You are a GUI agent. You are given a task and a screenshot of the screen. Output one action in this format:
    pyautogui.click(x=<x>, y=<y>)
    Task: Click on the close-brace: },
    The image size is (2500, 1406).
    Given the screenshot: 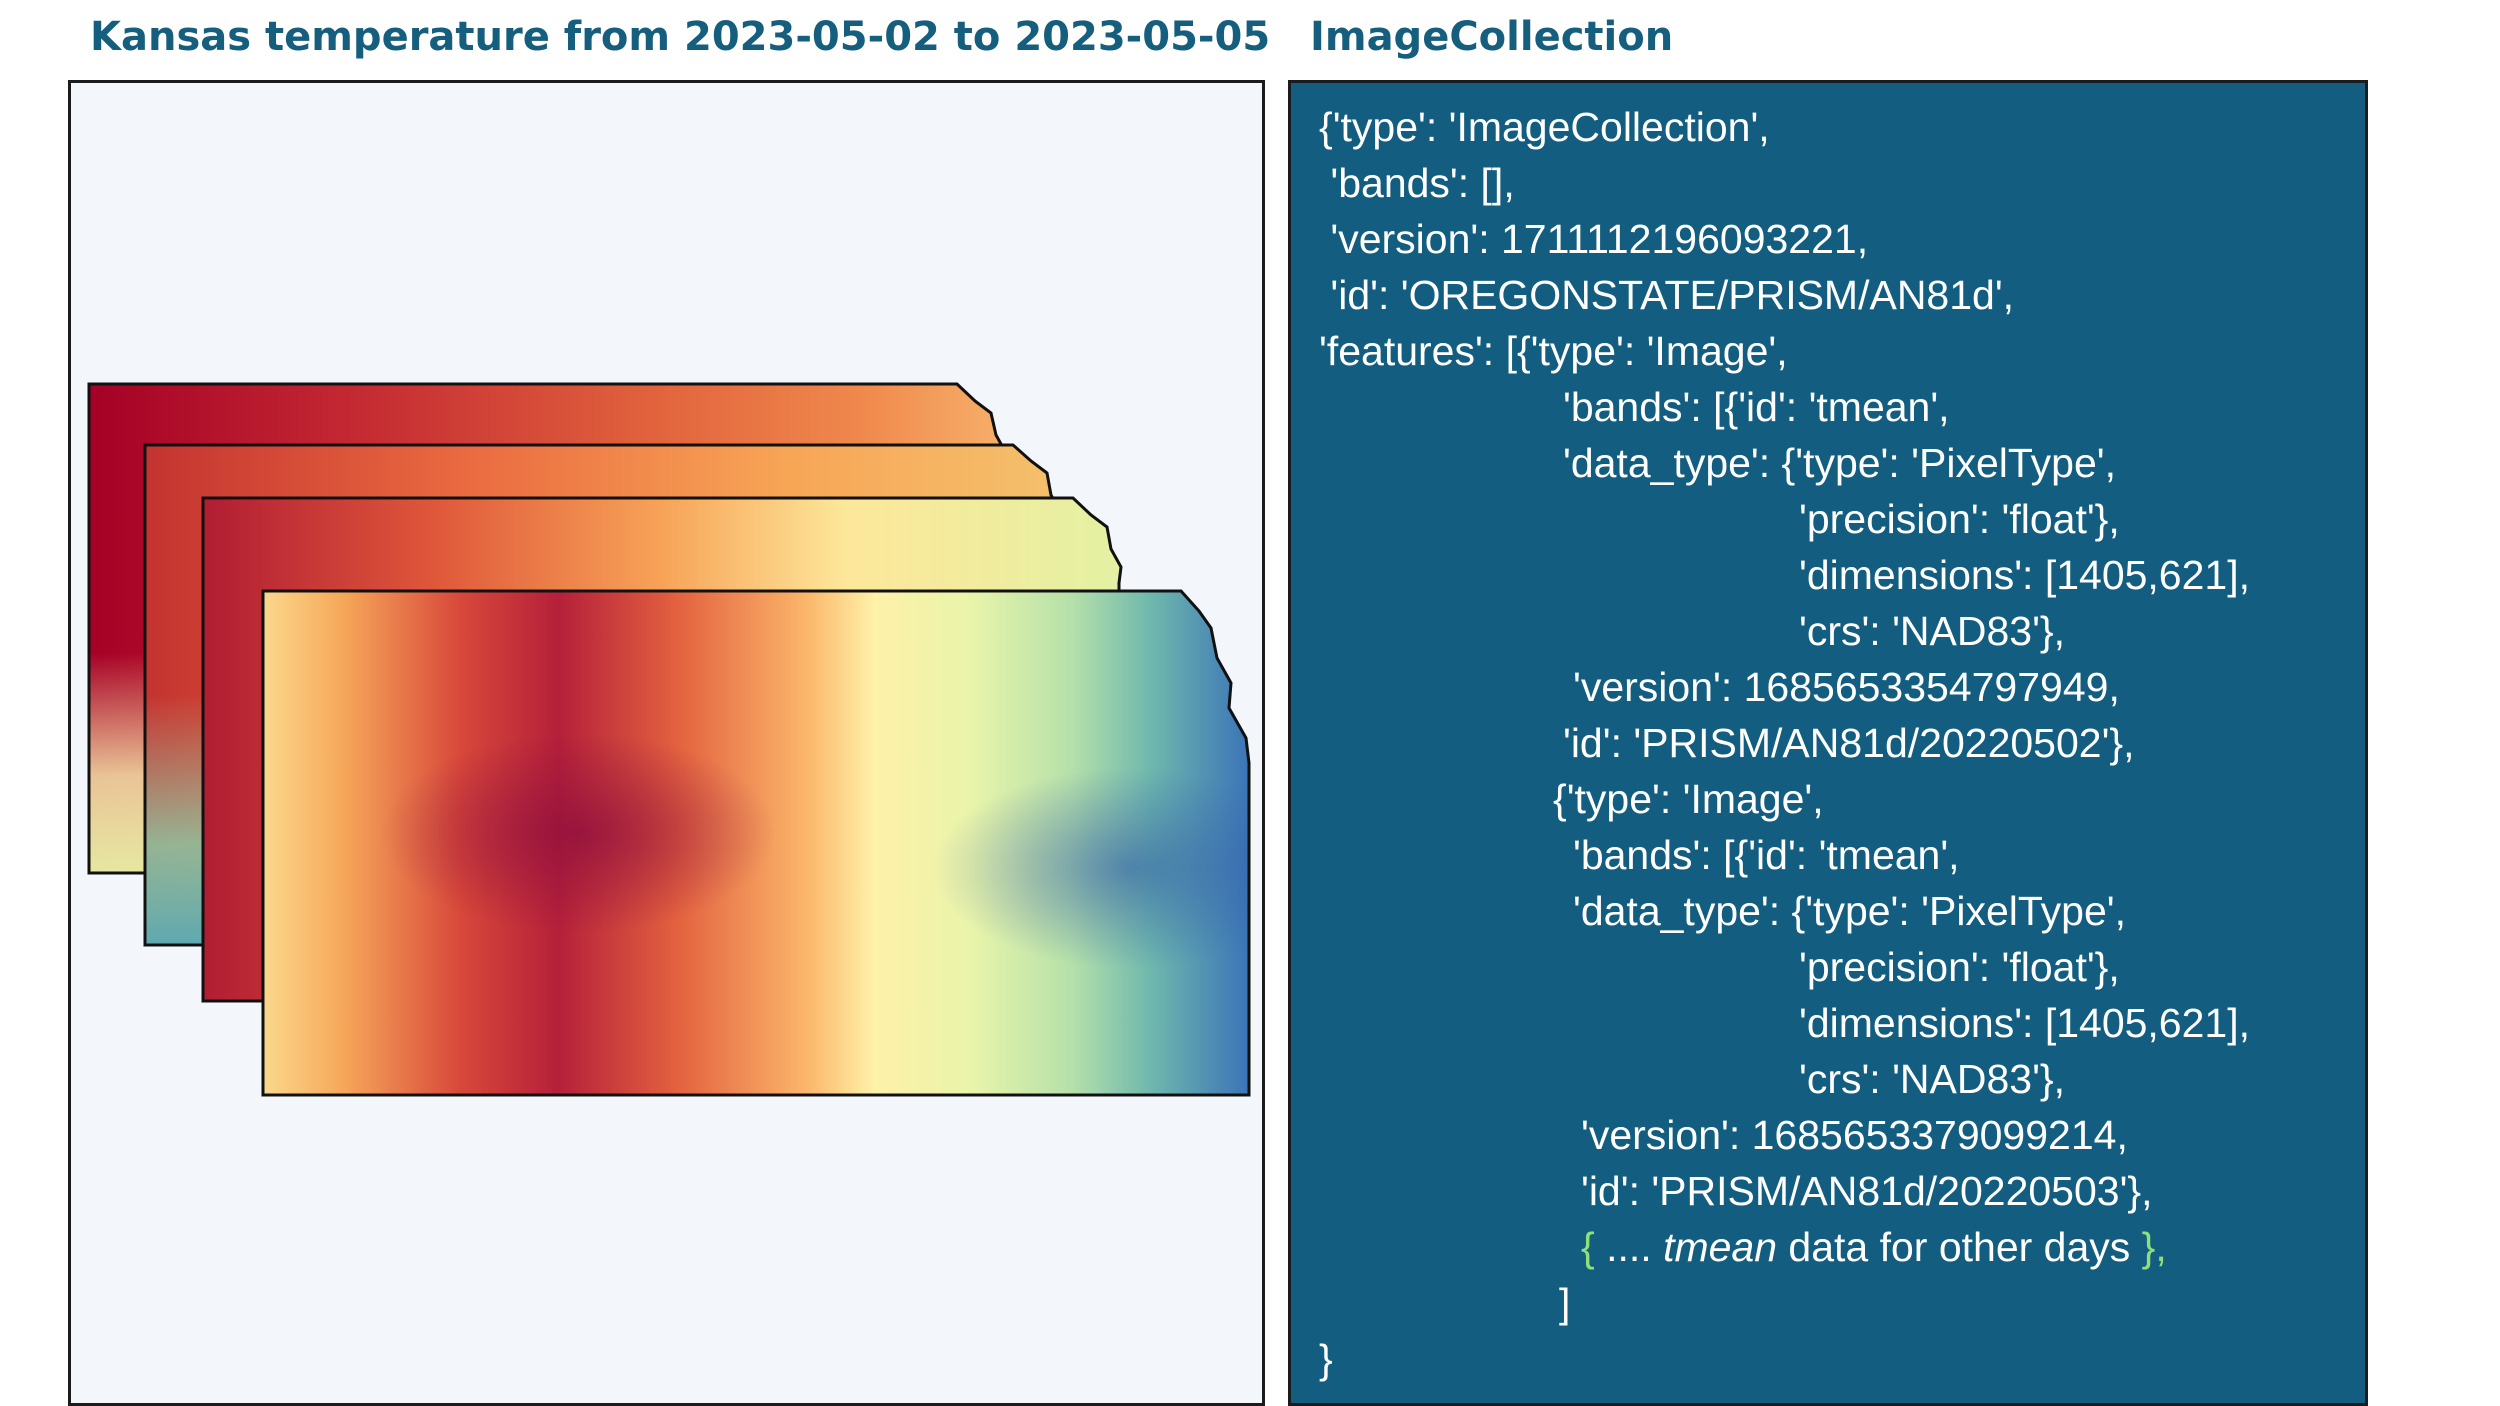 What is the action you would take?
    pyautogui.click(x=2154, y=1247)
    